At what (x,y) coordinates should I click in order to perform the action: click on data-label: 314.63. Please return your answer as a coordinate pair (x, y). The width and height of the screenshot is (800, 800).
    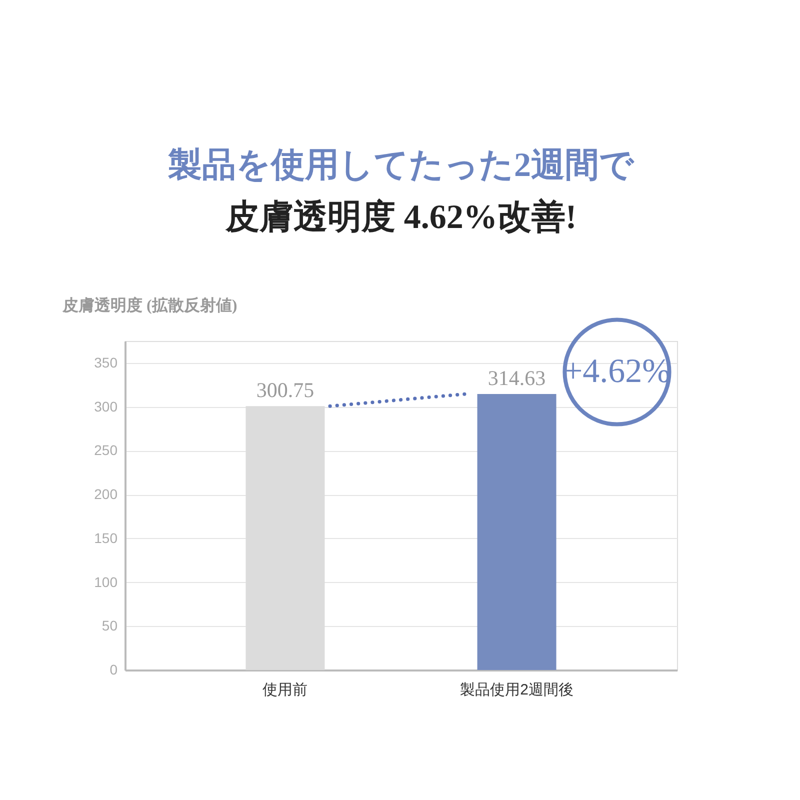
    Looking at the image, I should click on (517, 378).